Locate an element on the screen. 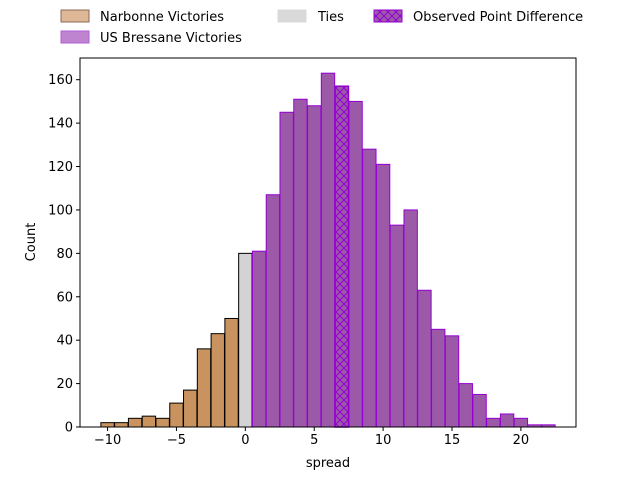  legend-label-observed: Observed Point Difference is located at coordinates (498, 17).